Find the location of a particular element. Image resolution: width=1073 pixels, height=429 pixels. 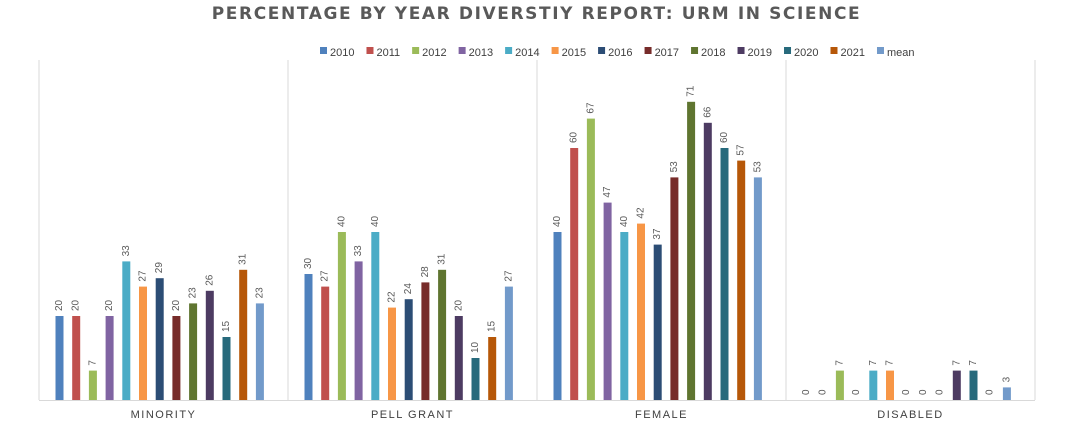

data-label: 24 is located at coordinates (408, 289).